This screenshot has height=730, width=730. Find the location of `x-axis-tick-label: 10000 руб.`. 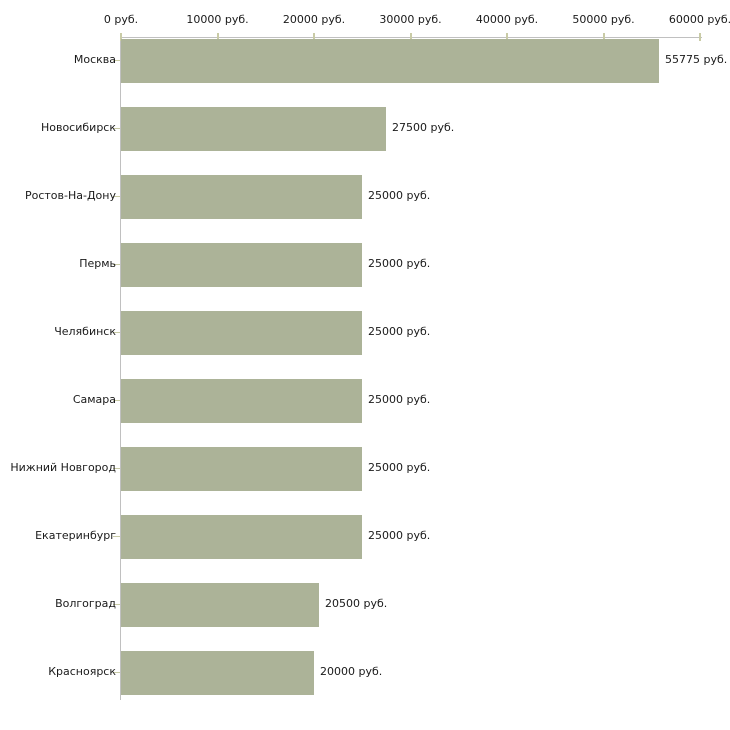

x-axis-tick-label: 10000 руб. is located at coordinates (217, 19).